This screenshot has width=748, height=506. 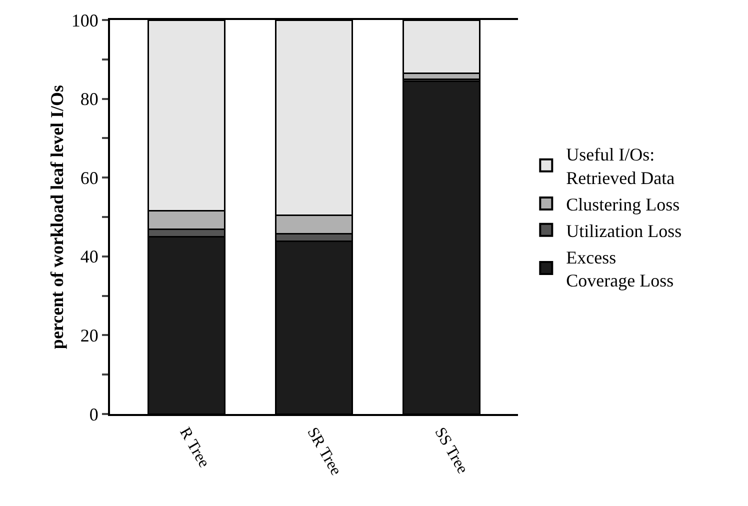 I want to click on legend-label: Useful I/Os: Retrieved Data, so click(x=620, y=166).